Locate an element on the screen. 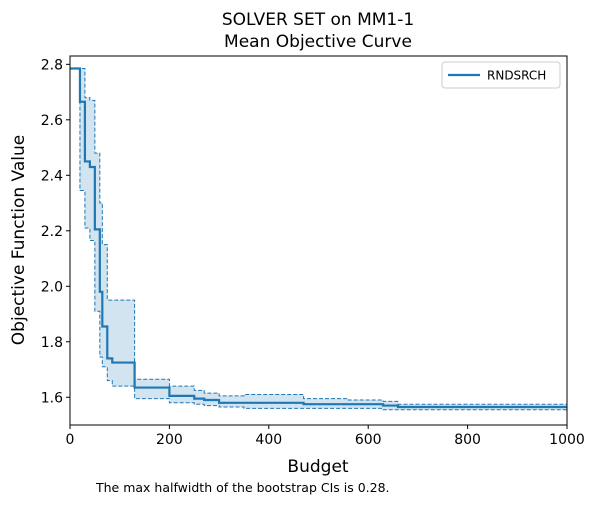 This screenshot has width=597, height=505. legend: RNDSRCH is located at coordinates (501, 75).